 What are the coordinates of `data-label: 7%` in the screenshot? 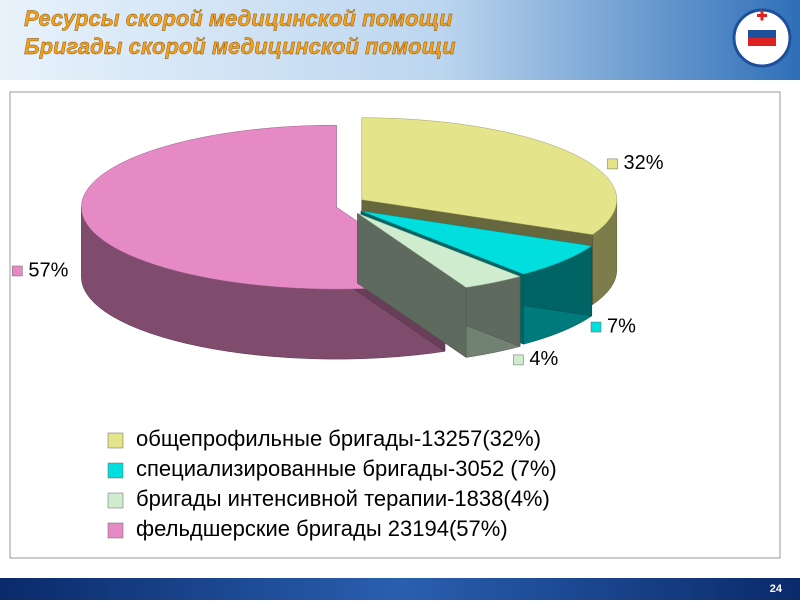 It's located at (621, 326).